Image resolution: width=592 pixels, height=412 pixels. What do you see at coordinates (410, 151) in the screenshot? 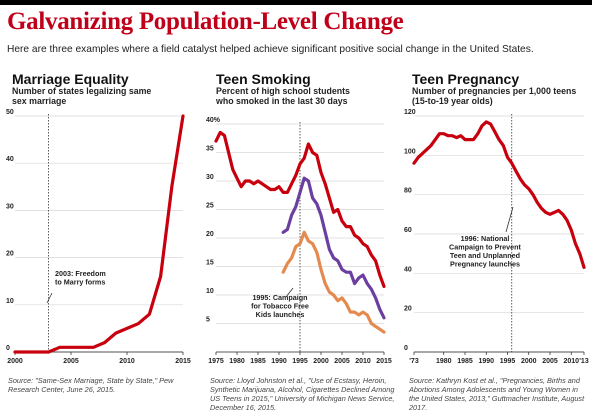
I see `pregnancy-y-tick: 100` at bounding box center [410, 151].